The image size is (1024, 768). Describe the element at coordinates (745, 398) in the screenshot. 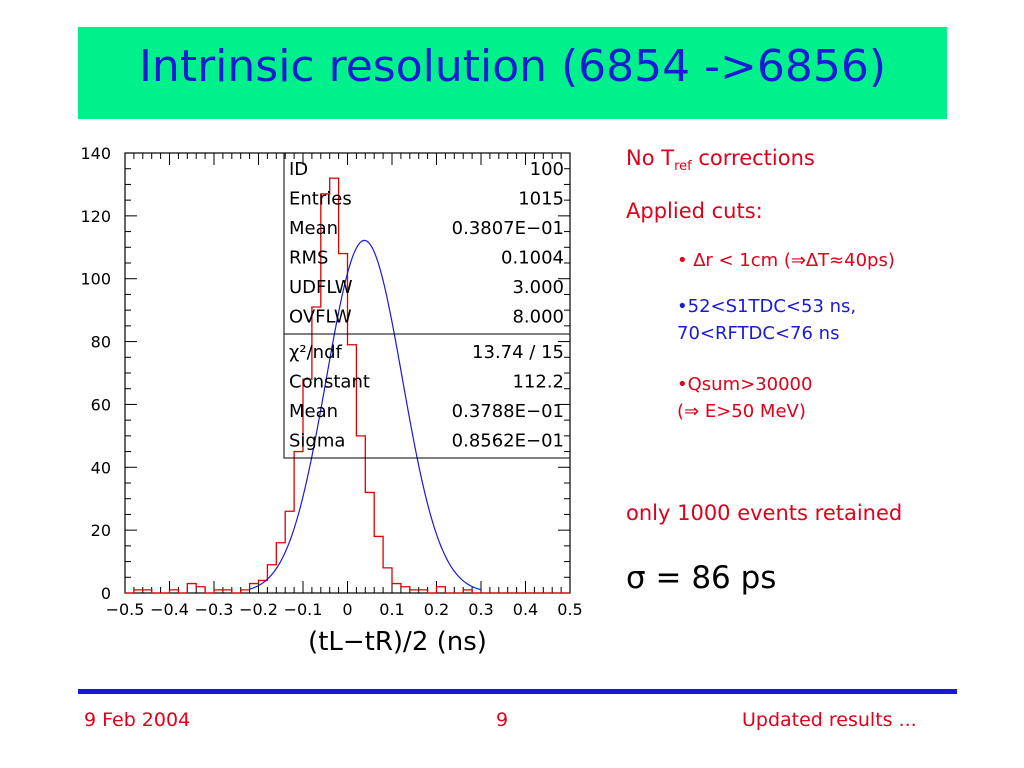

I see `cut-bullet-qsum: •Qsum>30000 (⇒ E>50 MeV)` at that location.